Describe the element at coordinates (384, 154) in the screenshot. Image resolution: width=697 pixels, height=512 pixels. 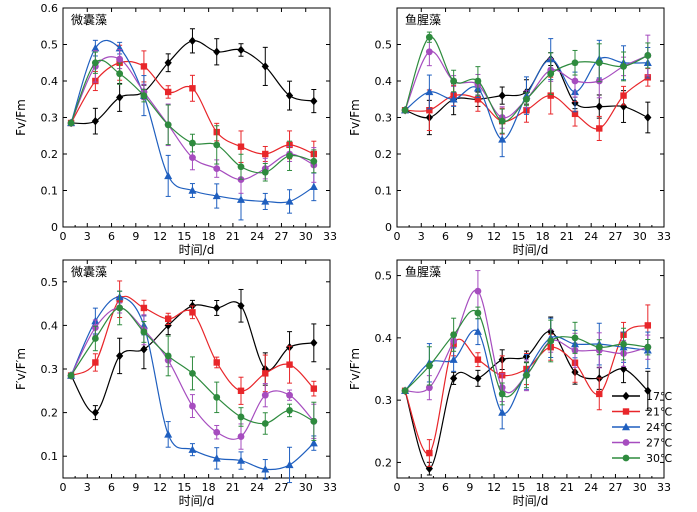
I see `y-tick-label: 0.2` at that location.